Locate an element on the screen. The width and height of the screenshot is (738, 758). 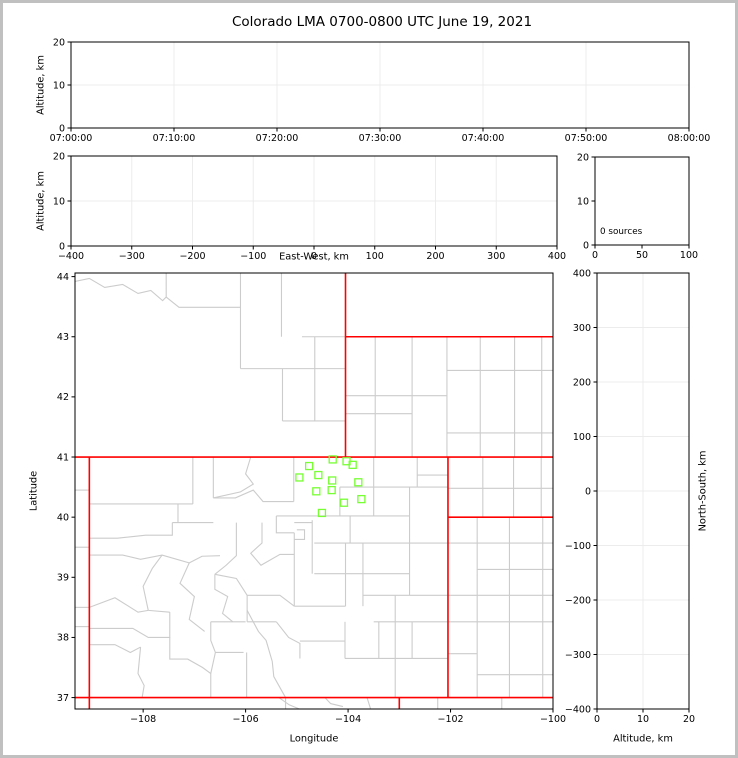
svg-text: 07:10:00 is located at coordinates (174, 138).